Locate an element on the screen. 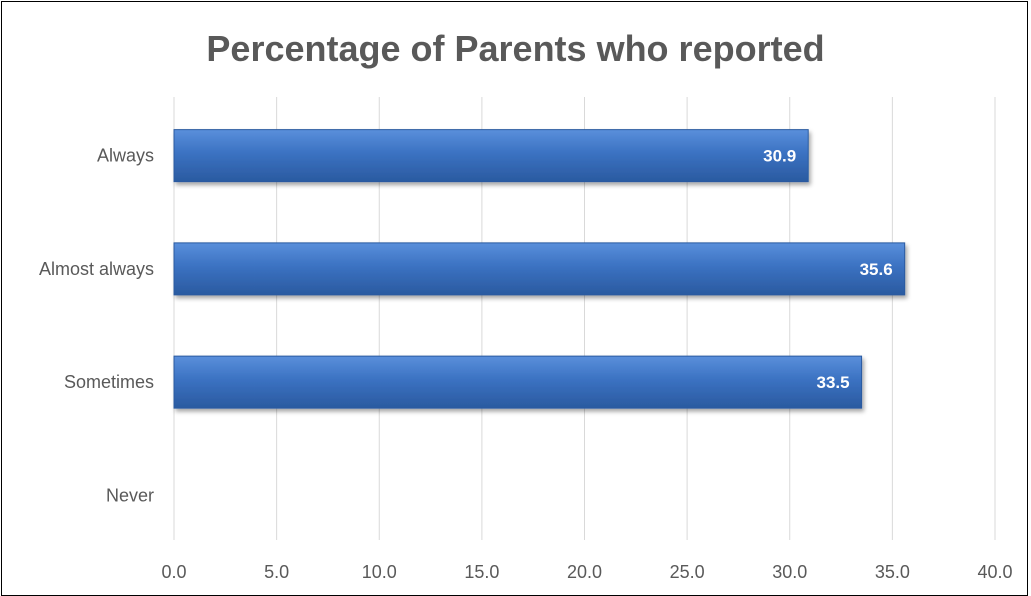 This screenshot has height=596, width=1031. x-tick-label: 10.0 is located at coordinates (379, 572).